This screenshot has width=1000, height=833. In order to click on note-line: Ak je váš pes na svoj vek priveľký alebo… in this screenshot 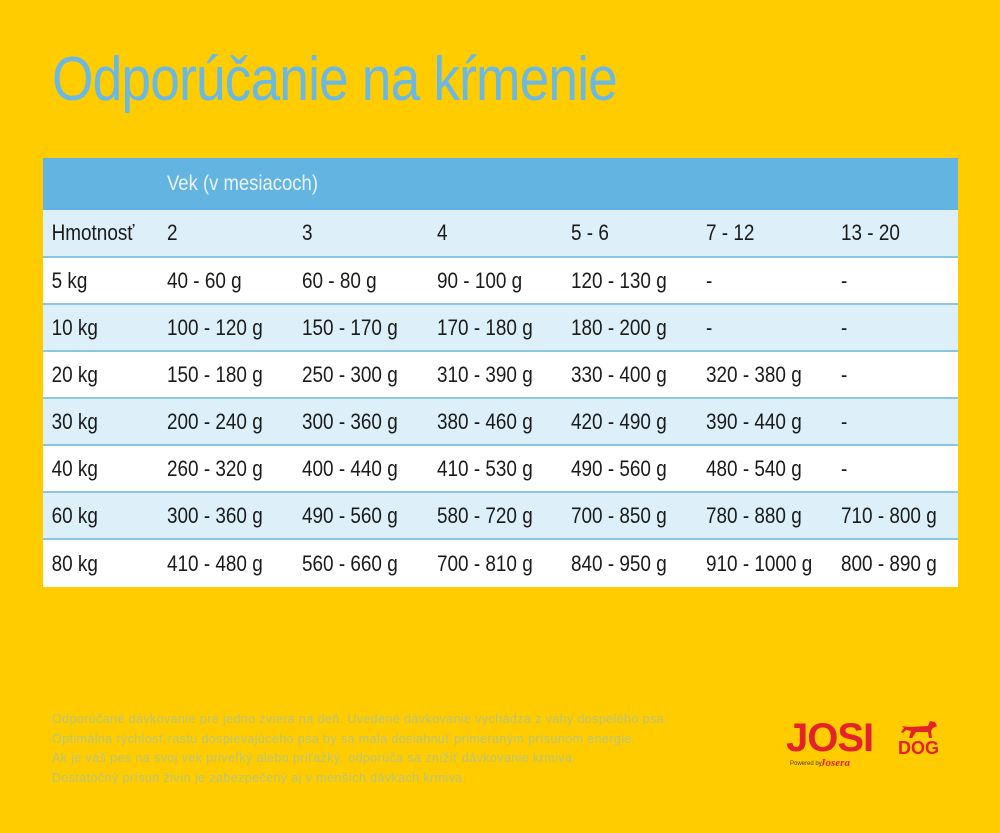, I will do `click(314, 758)`.